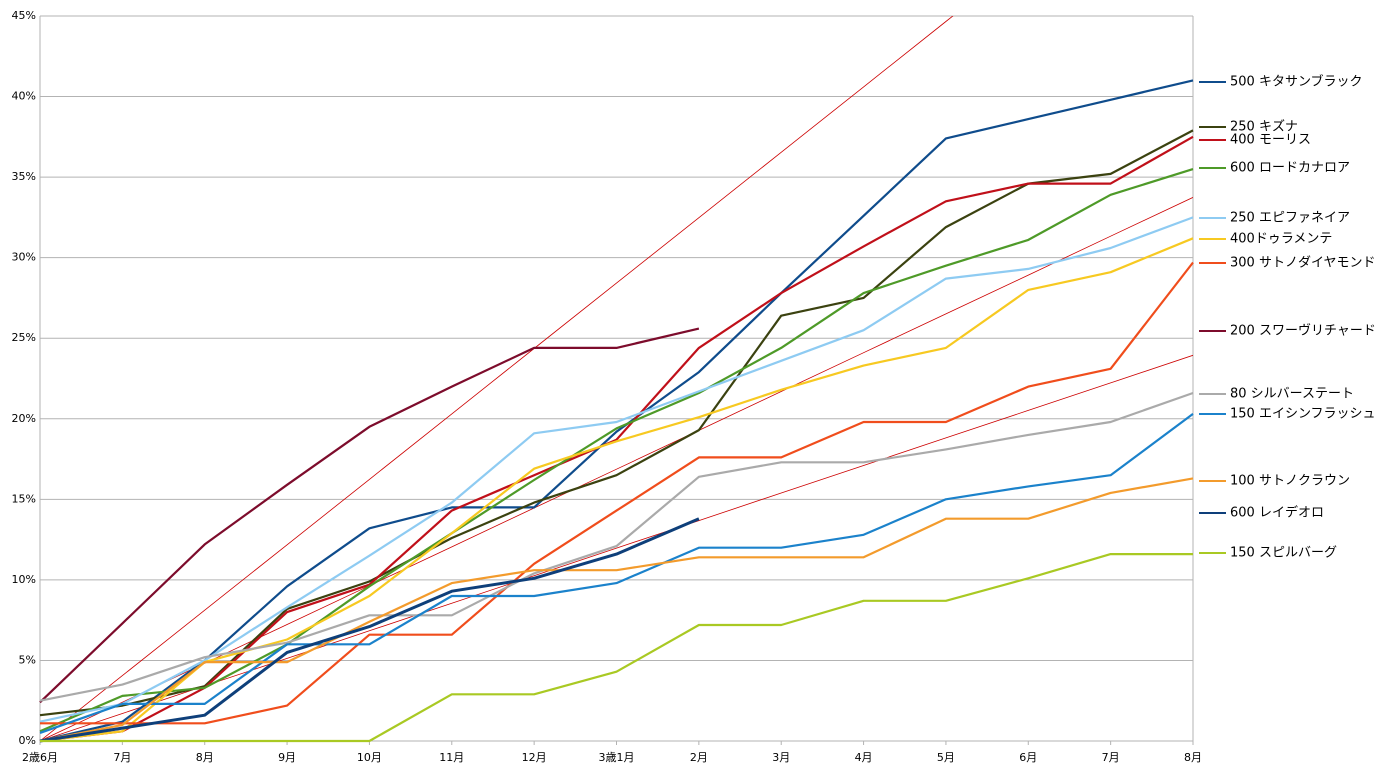 Image resolution: width=1378 pixels, height=771 pixels. I want to click on y-tick-label: 30%, so click(24, 257).